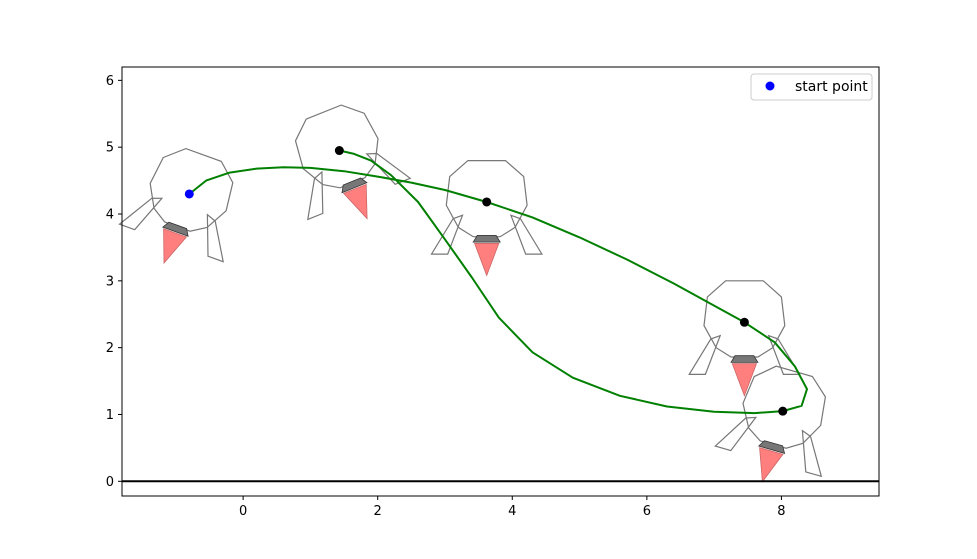 Image resolution: width=977 pixels, height=559 pixels. What do you see at coordinates (189, 194) in the screenshot?
I see `start-point-marker` at bounding box center [189, 194].